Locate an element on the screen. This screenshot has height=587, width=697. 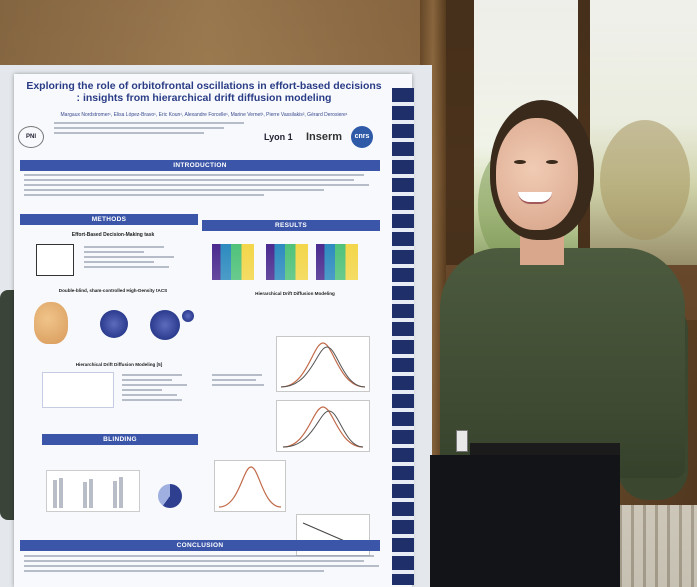
person-pants is located at coordinates (525, 521).